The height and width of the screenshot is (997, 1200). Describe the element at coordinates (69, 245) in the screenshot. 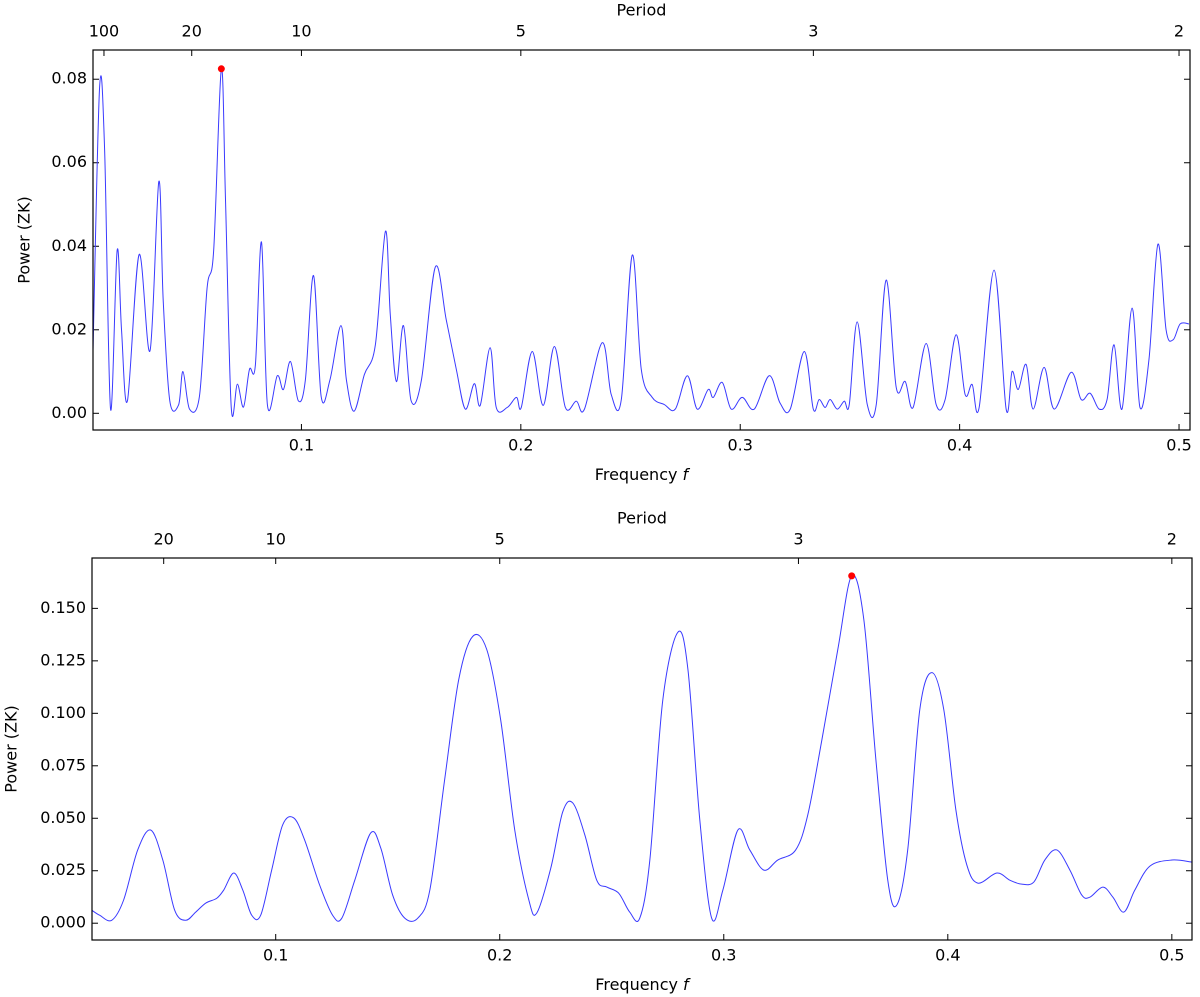

I see `y-tick-label: 0.04` at that location.